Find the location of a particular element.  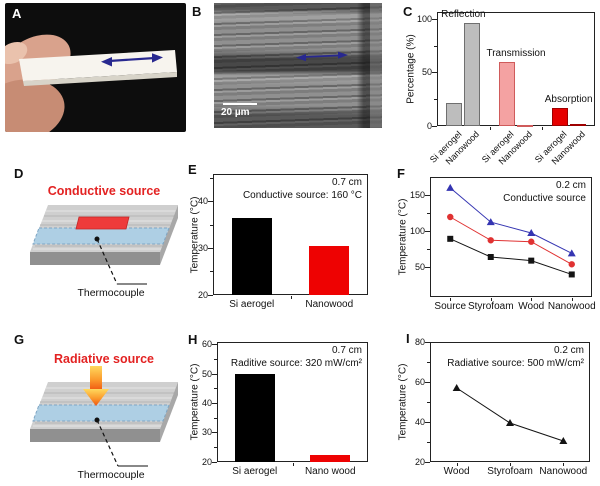

bar-group-label: Transmission is located at coordinates (516, 54).